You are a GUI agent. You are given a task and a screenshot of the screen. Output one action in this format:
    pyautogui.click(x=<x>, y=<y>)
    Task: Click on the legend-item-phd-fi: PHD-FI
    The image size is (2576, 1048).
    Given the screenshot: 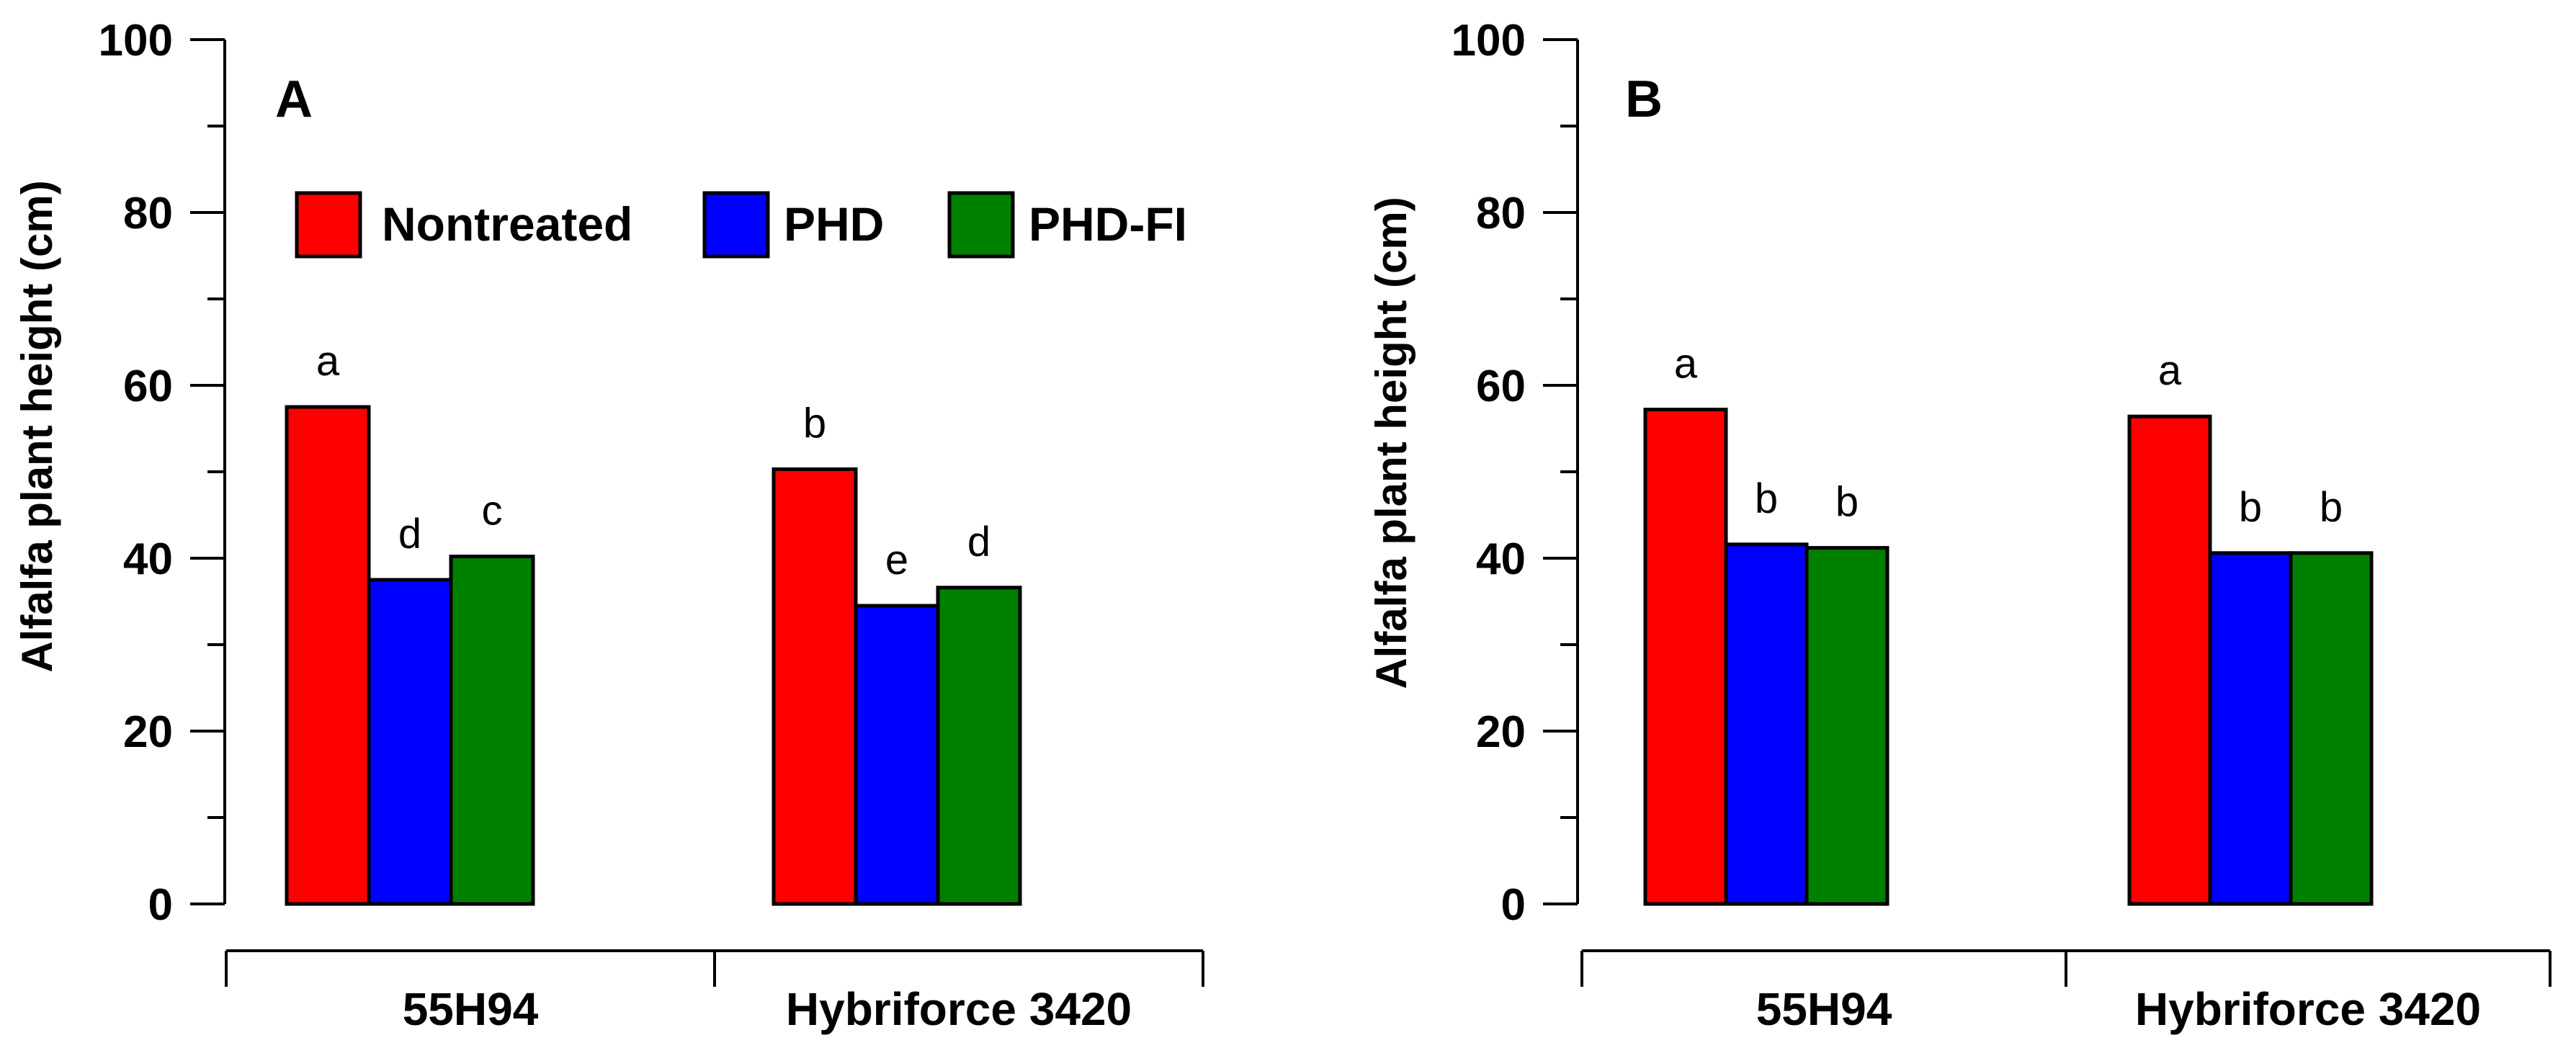 What is the action you would take?
    pyautogui.click(x=1067, y=225)
    